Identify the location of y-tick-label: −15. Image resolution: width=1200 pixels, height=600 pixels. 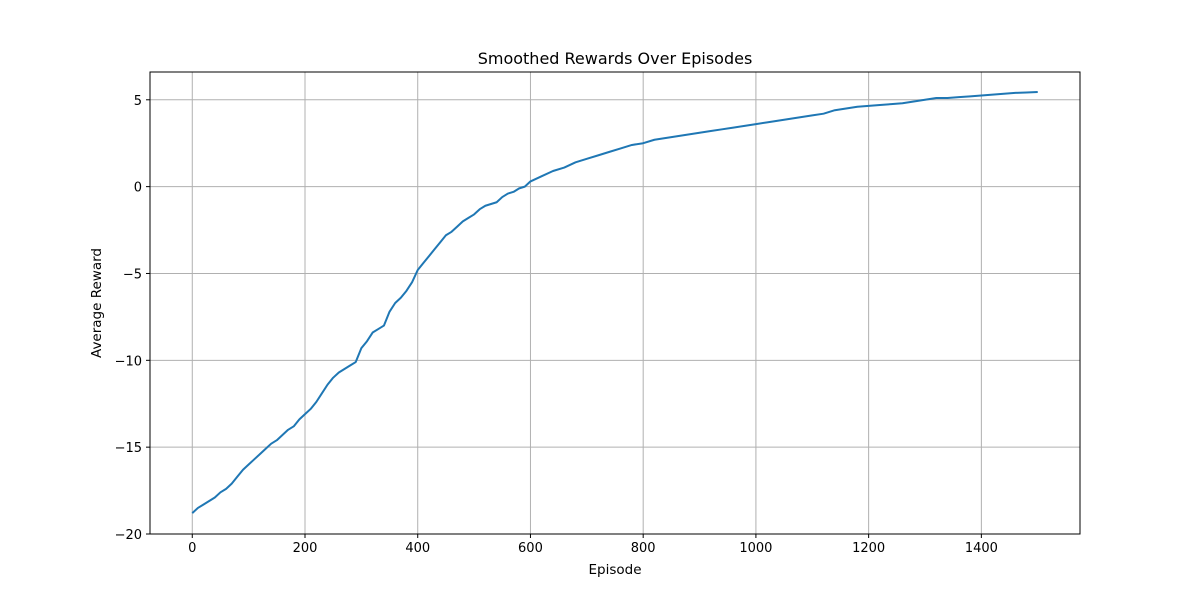
(128, 448).